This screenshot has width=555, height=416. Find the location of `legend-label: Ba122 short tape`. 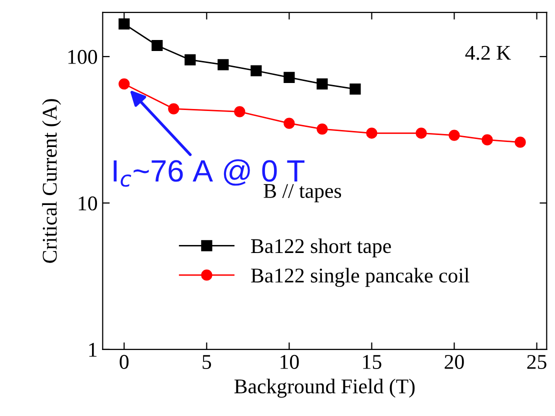

legend-label: Ba122 short tape is located at coordinates (321, 248).